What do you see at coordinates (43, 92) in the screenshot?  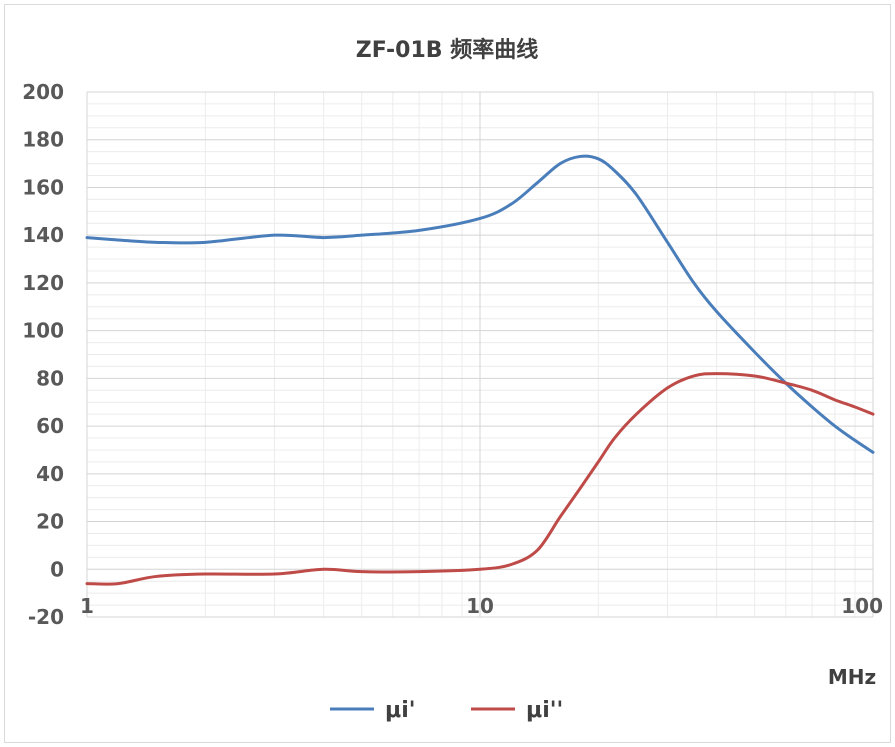 I see `y-tick-label: 200` at bounding box center [43, 92].